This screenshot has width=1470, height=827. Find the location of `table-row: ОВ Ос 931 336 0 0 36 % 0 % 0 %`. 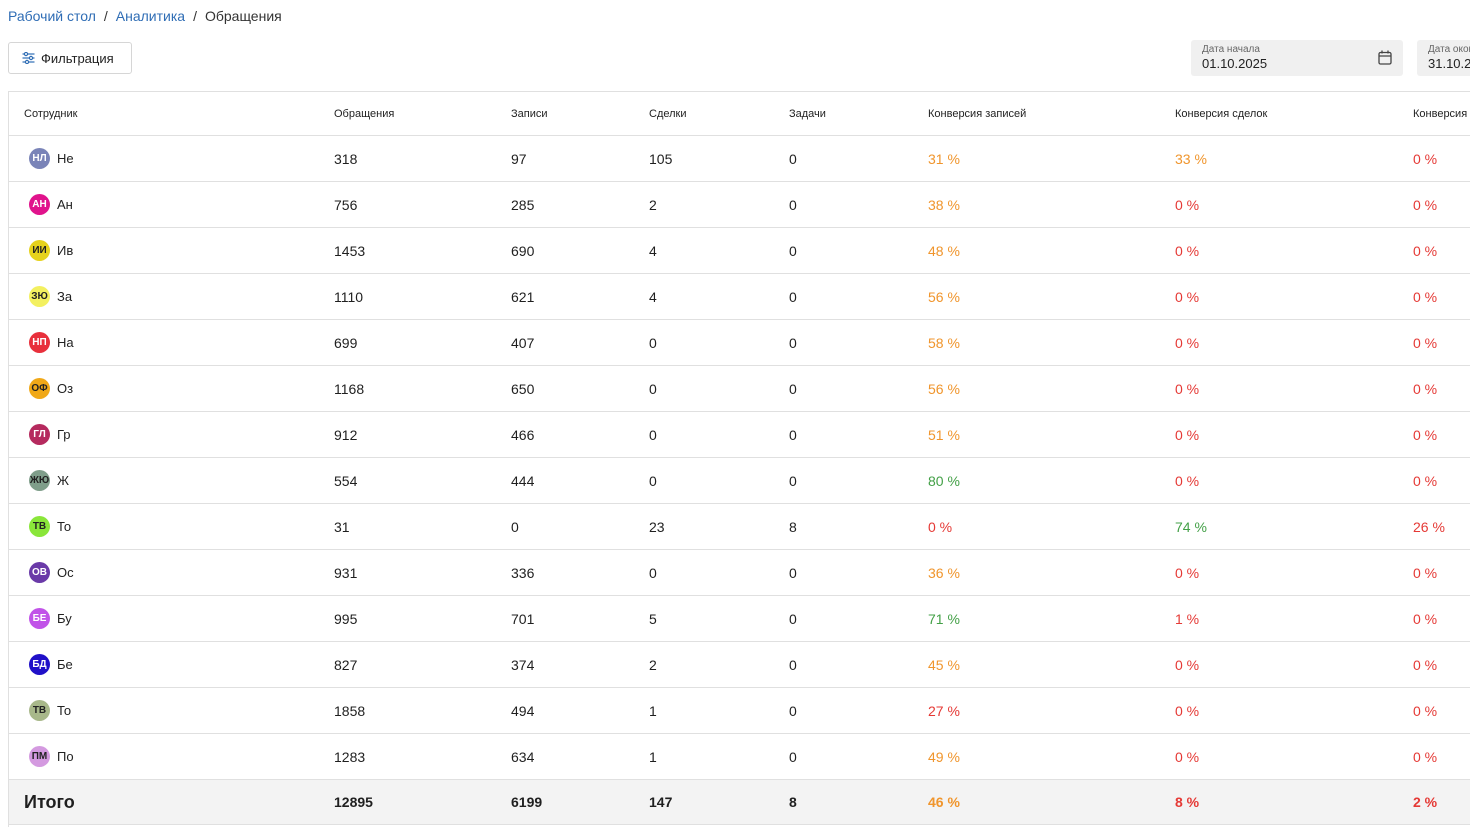

table-row: ОВ Ос 931 336 0 0 36 % 0 % 0 % is located at coordinates (739, 572).